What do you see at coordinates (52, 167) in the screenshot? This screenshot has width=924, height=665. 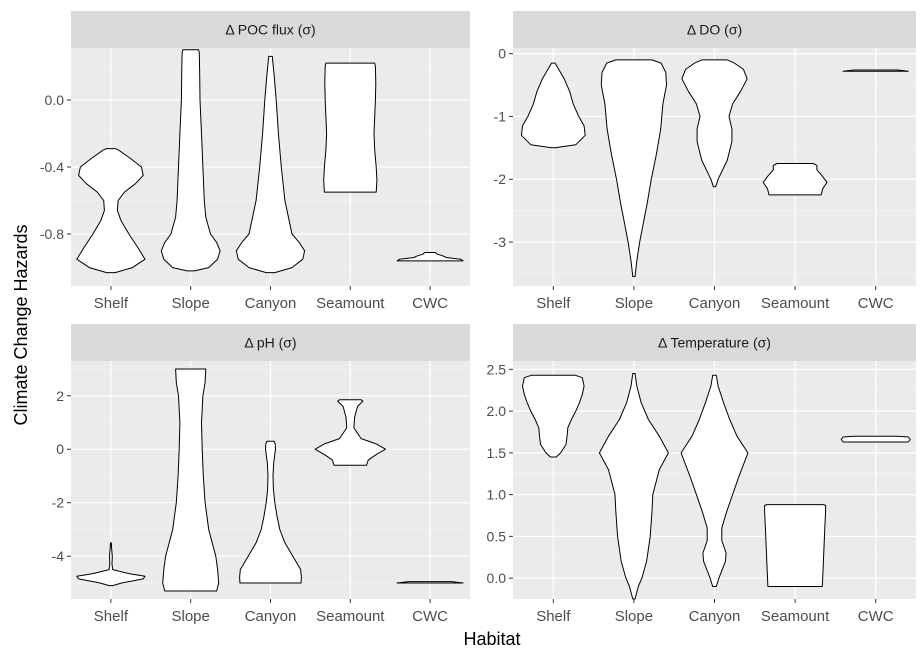 I see `y-tick-label: -0.4` at bounding box center [52, 167].